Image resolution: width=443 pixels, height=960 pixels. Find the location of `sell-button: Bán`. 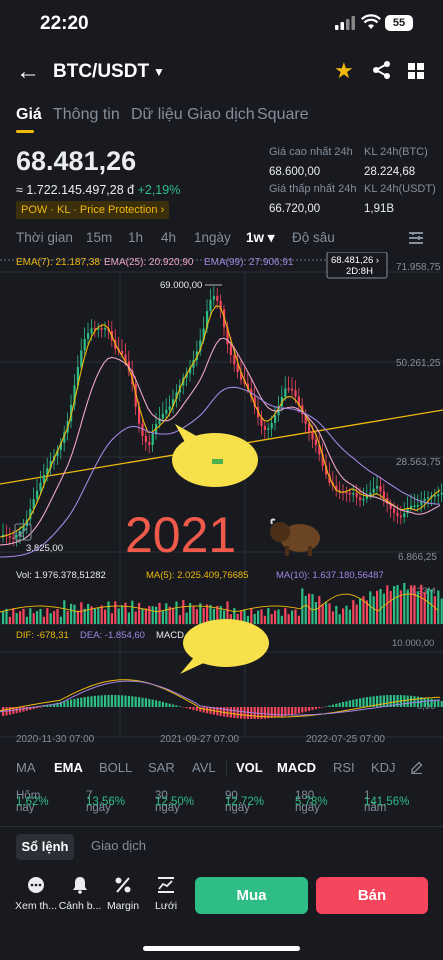

sell-button: Bán is located at coordinates (372, 895).